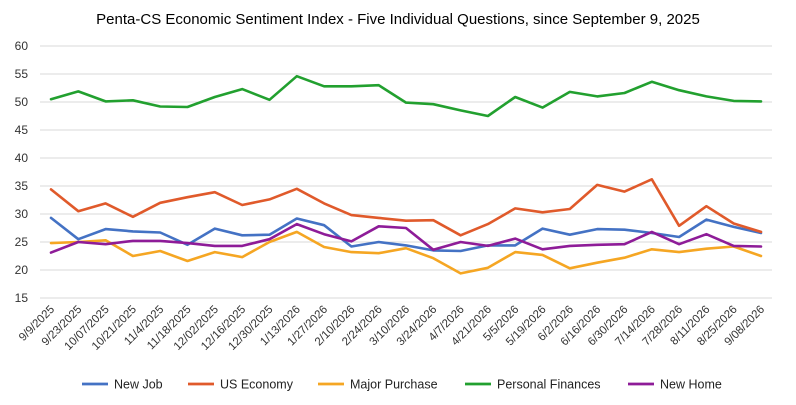  Describe the element at coordinates (22, 242) in the screenshot. I see `y-tick-label: 25` at that location.